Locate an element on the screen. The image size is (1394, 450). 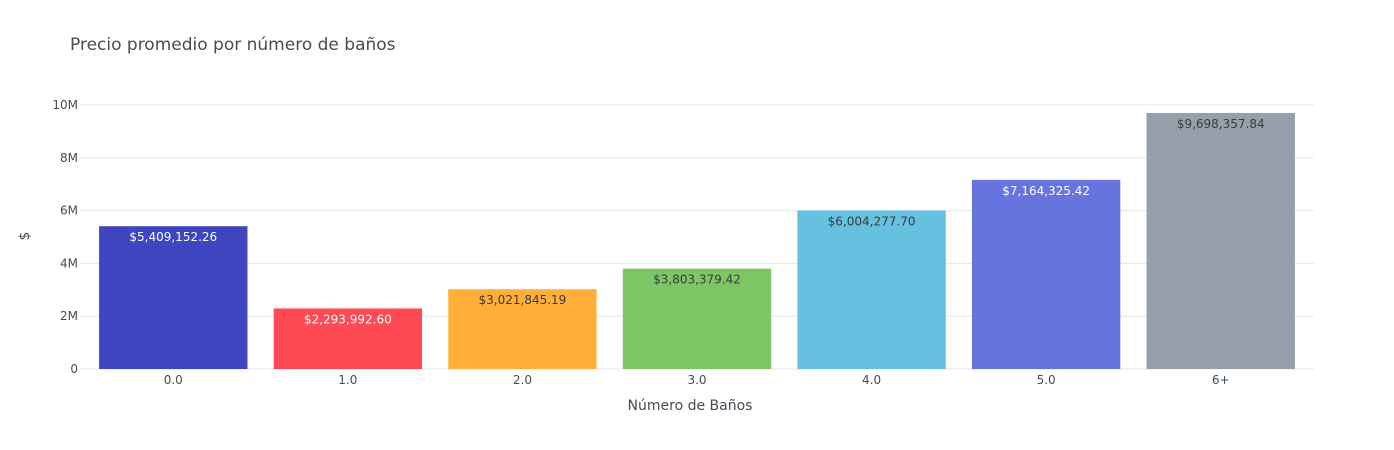
y-tick-label: 6M is located at coordinates (69, 211).